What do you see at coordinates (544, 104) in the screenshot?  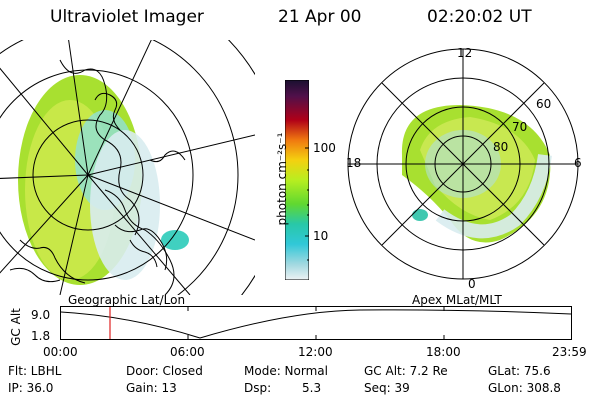 I see `mlat-label-60: 60` at bounding box center [544, 104].